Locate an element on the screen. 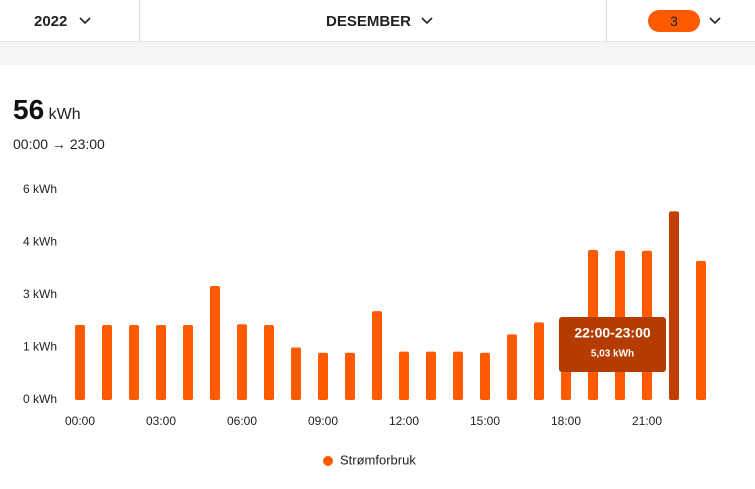  x-tick-label: 06:00 is located at coordinates (242, 421).